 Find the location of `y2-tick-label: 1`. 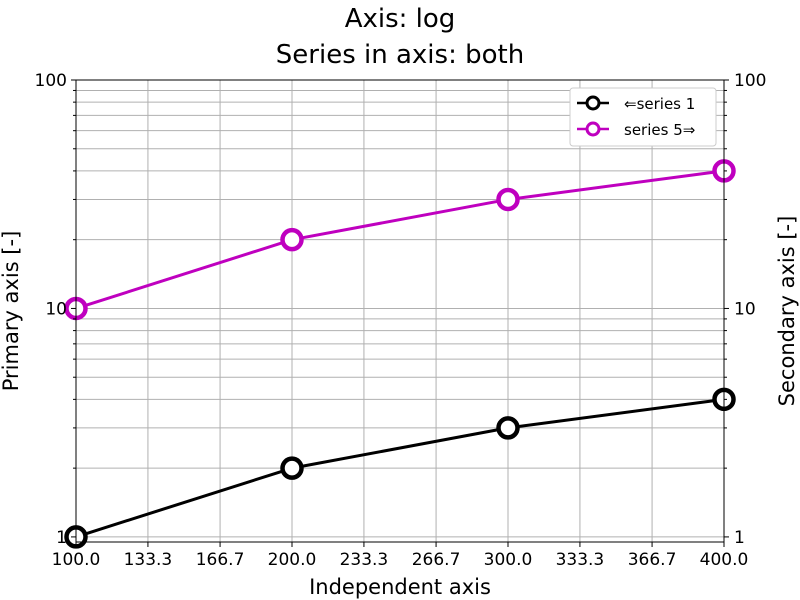

y2-tick-label: 1 is located at coordinates (739, 538).